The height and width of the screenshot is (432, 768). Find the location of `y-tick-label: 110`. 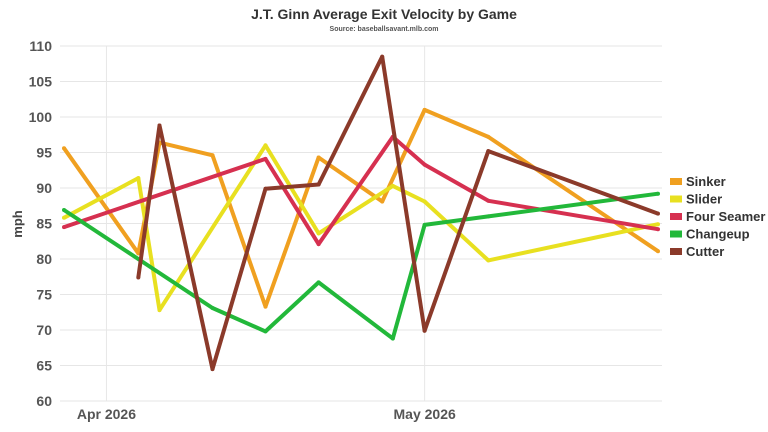

y-tick-label: 110 is located at coordinates (40, 46).